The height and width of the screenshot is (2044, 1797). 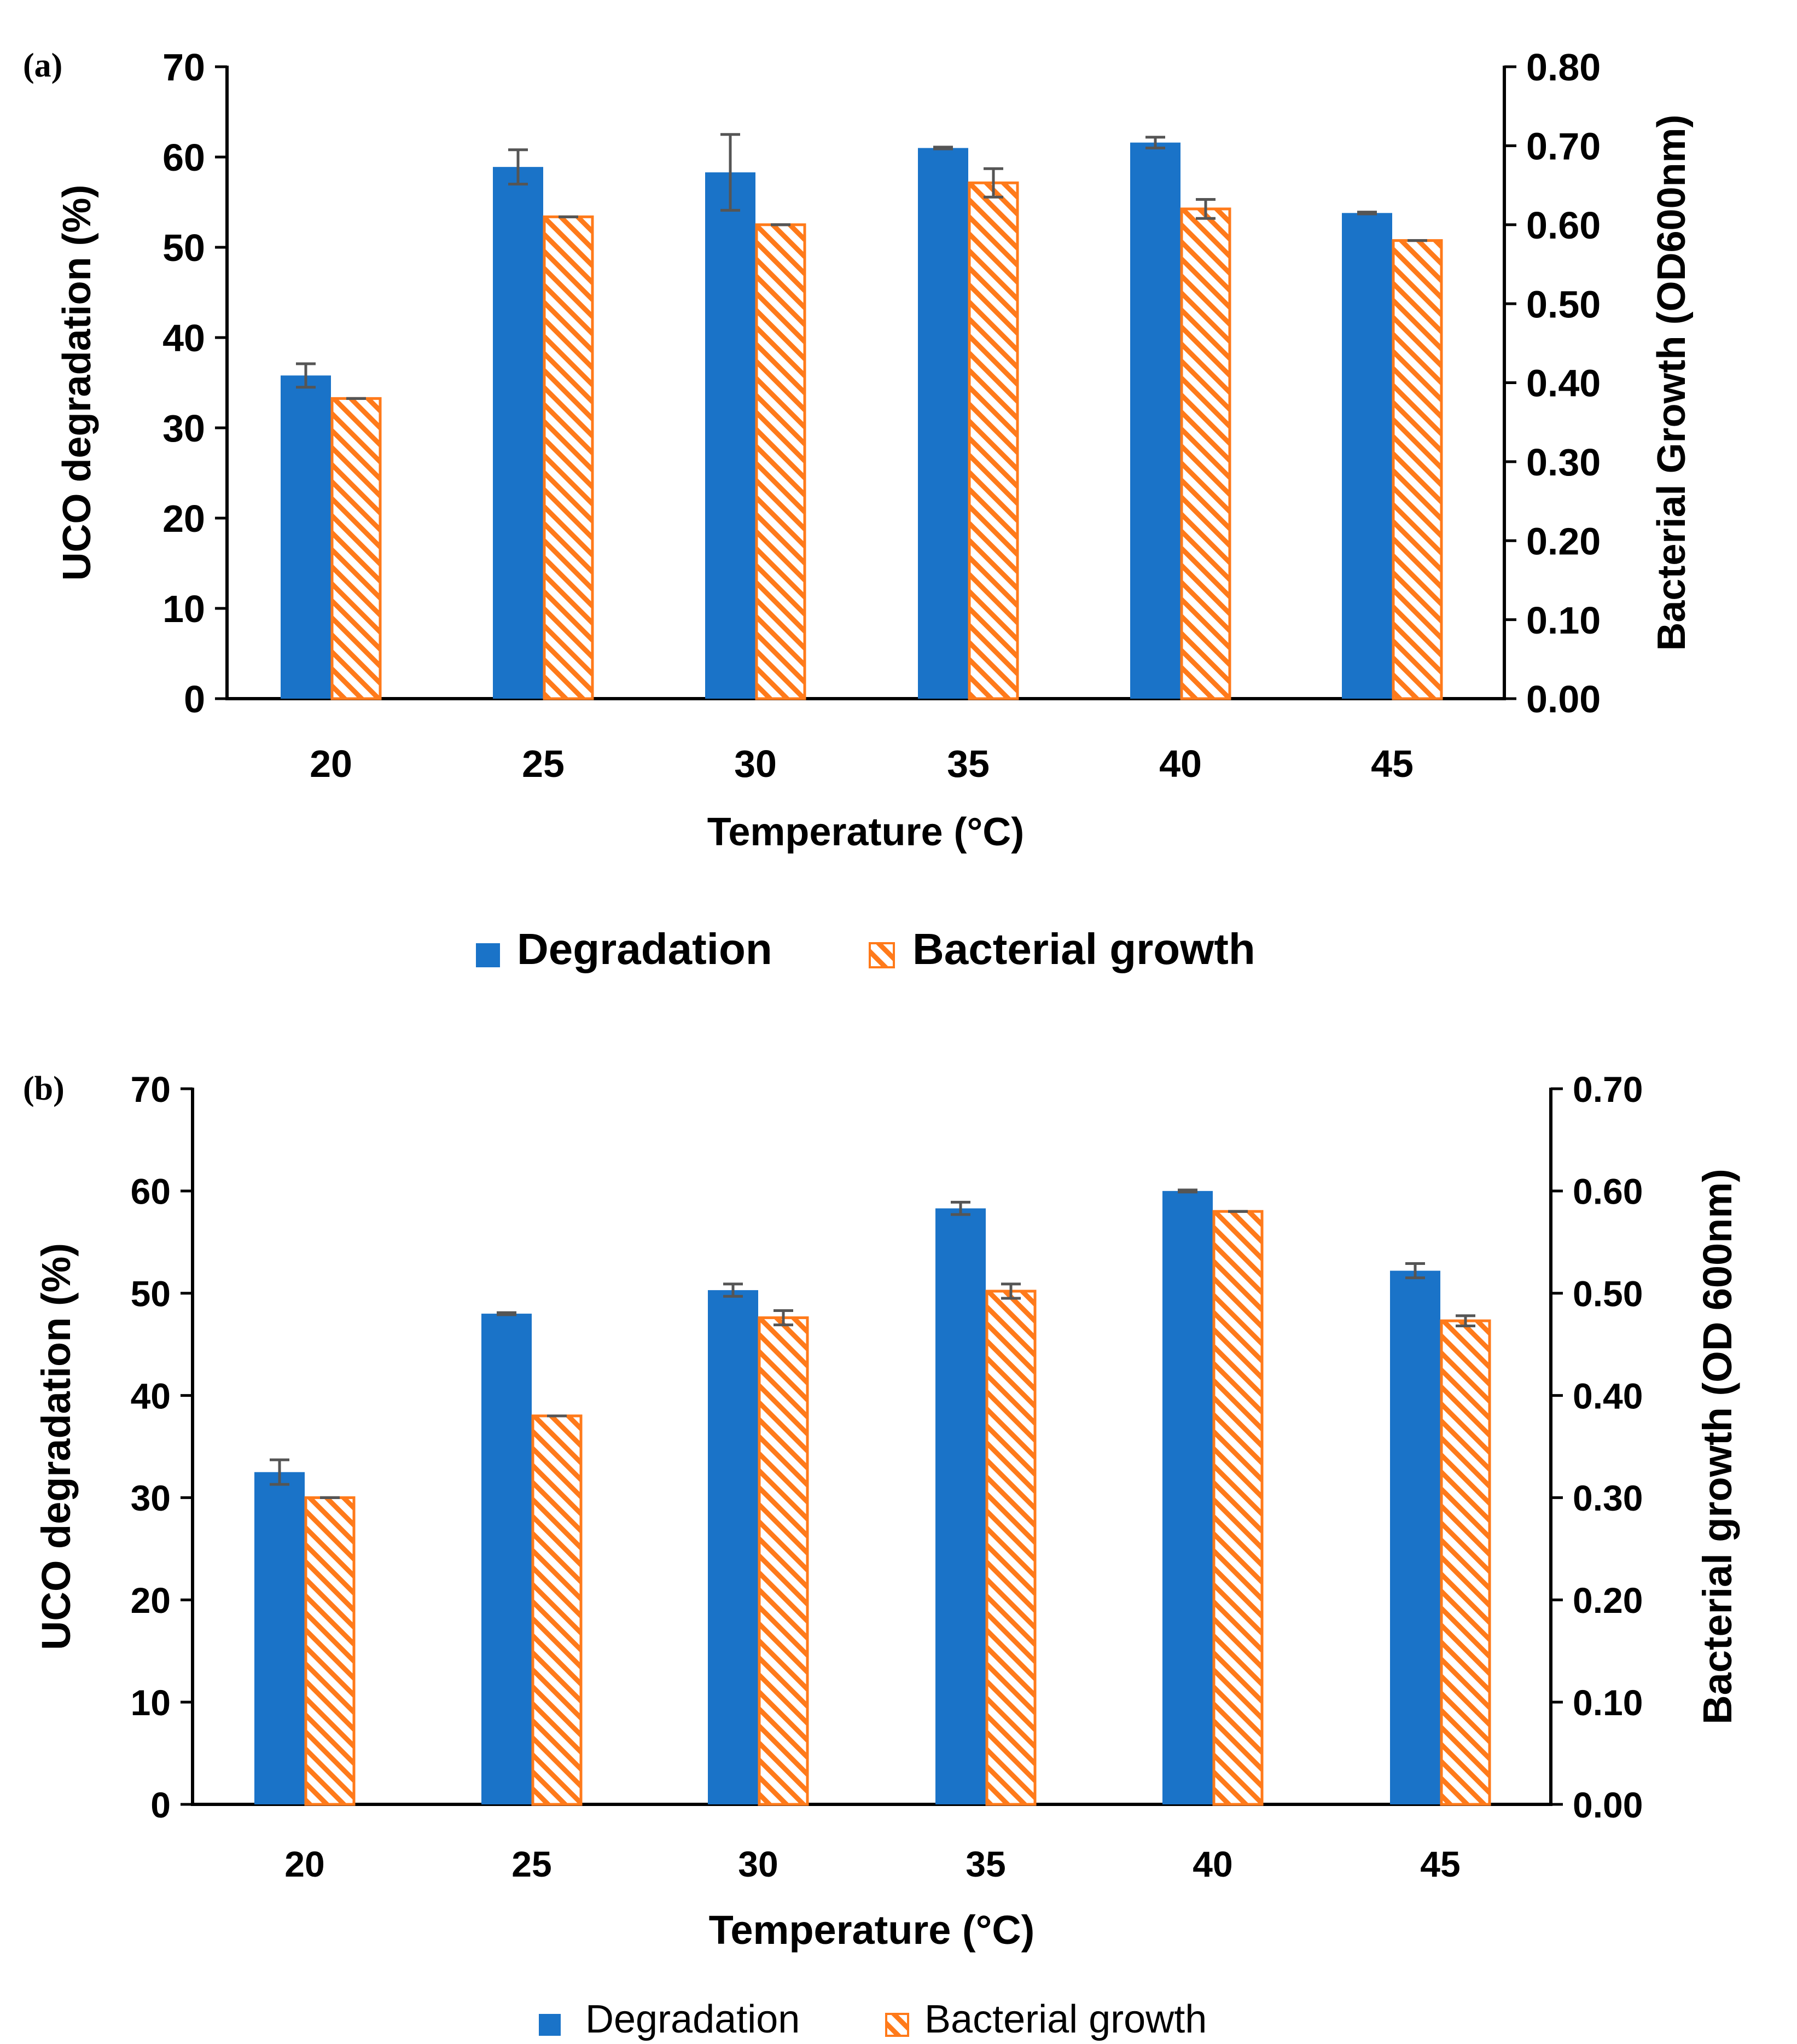 What do you see at coordinates (43, 65) in the screenshot?
I see `panel-label: (a)` at bounding box center [43, 65].